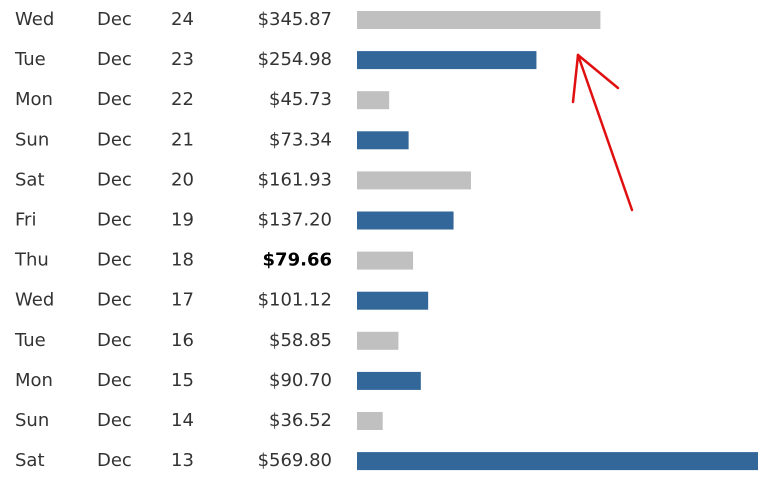 The image size is (758, 480). Describe the element at coordinates (182, 260) in the screenshot. I see `day: 18` at that location.